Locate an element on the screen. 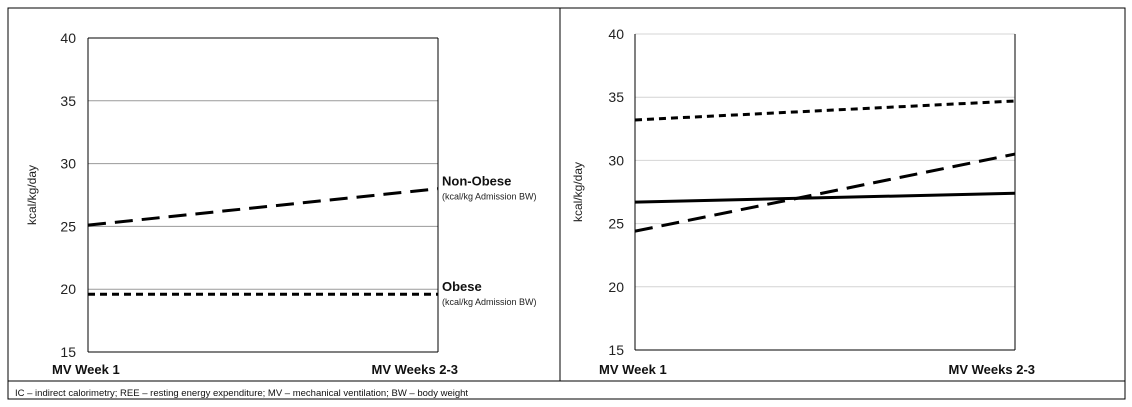 This screenshot has width=1132, height=407. series-label: Non-Obese is located at coordinates (476, 181).